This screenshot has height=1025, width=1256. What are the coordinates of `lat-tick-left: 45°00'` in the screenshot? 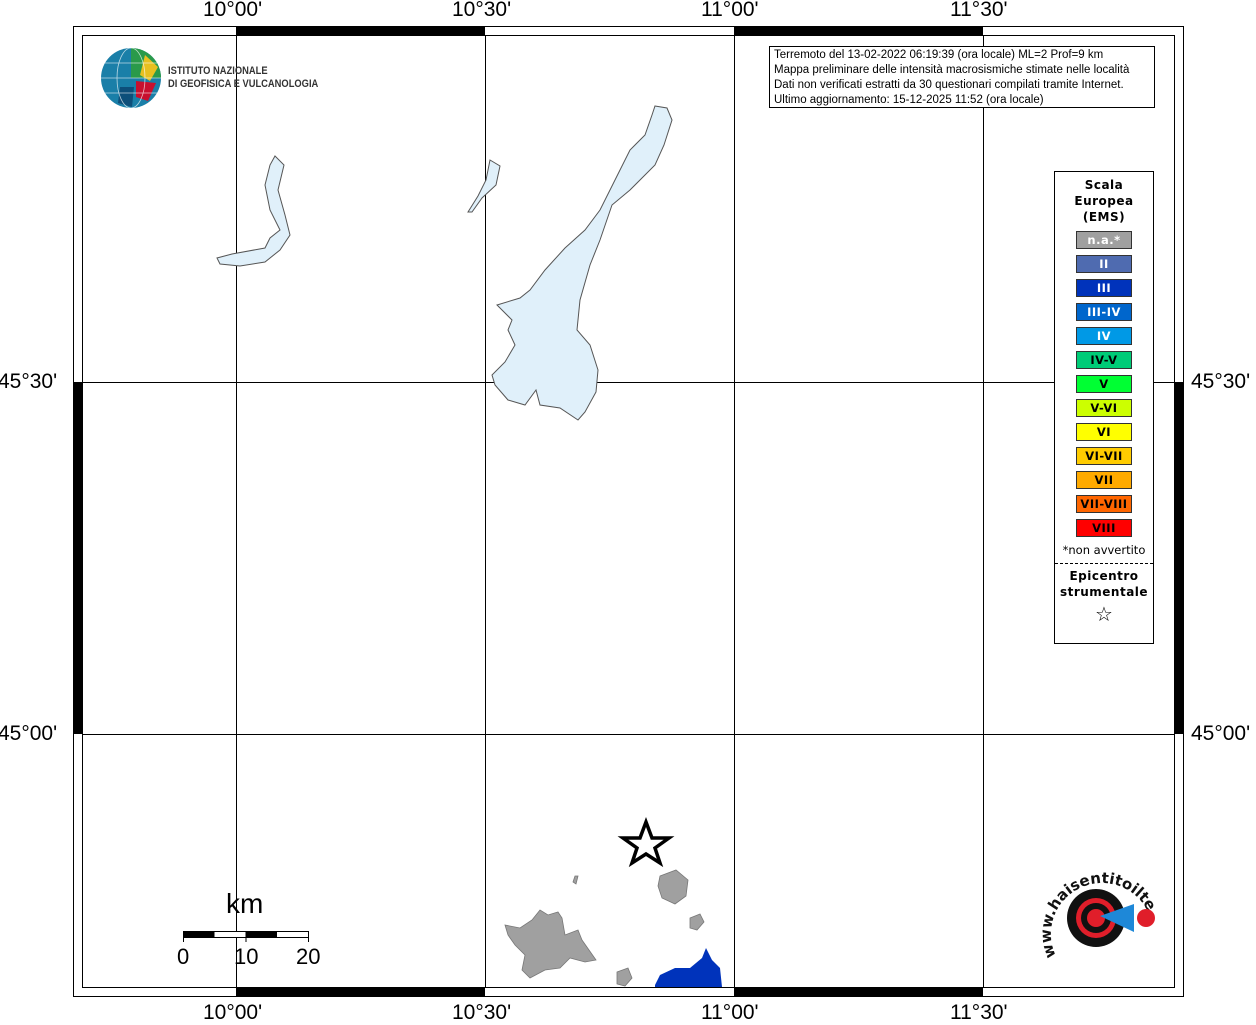 It's located at (29, 733).